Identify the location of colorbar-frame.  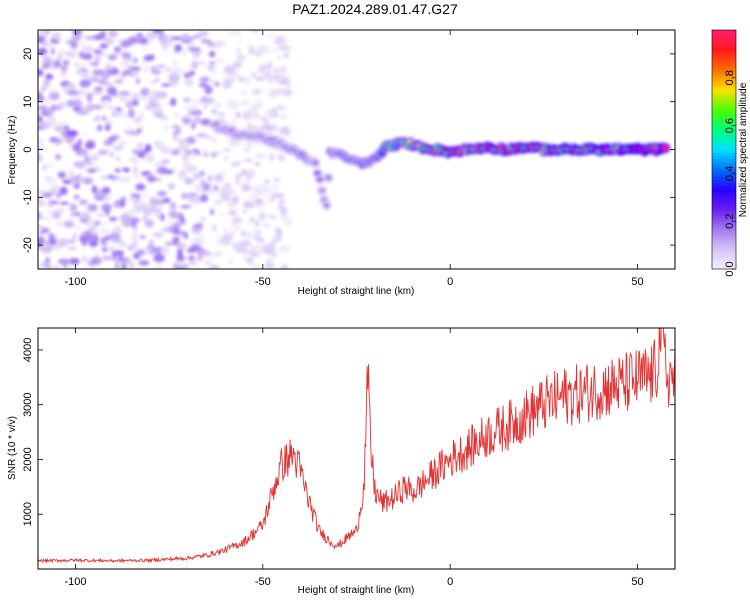
(724, 149).